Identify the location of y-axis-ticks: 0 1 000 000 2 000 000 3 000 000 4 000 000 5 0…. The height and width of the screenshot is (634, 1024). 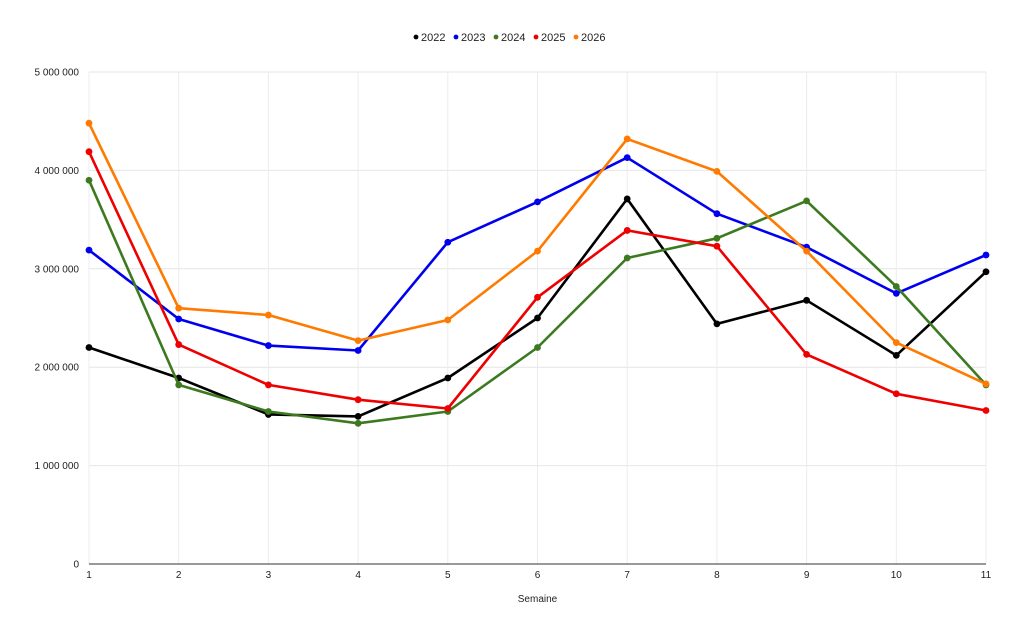
(57, 319).